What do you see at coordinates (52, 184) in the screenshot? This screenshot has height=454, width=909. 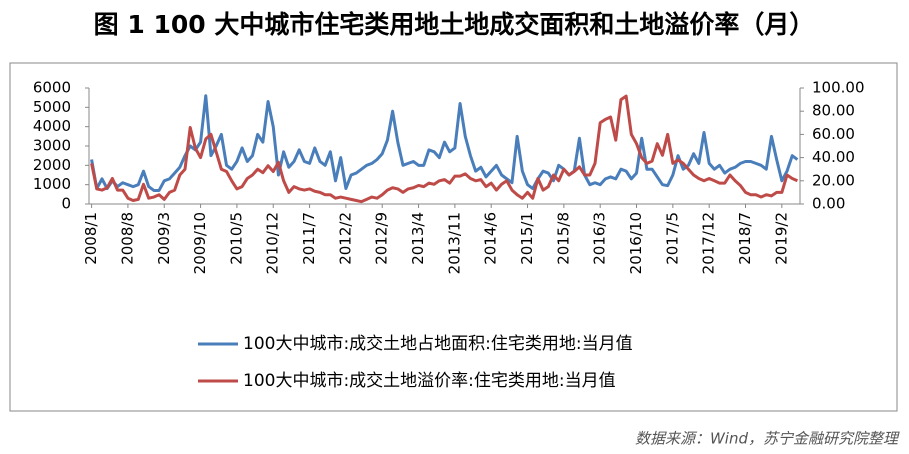 I see `y-tick-label: 1000` at bounding box center [52, 184].